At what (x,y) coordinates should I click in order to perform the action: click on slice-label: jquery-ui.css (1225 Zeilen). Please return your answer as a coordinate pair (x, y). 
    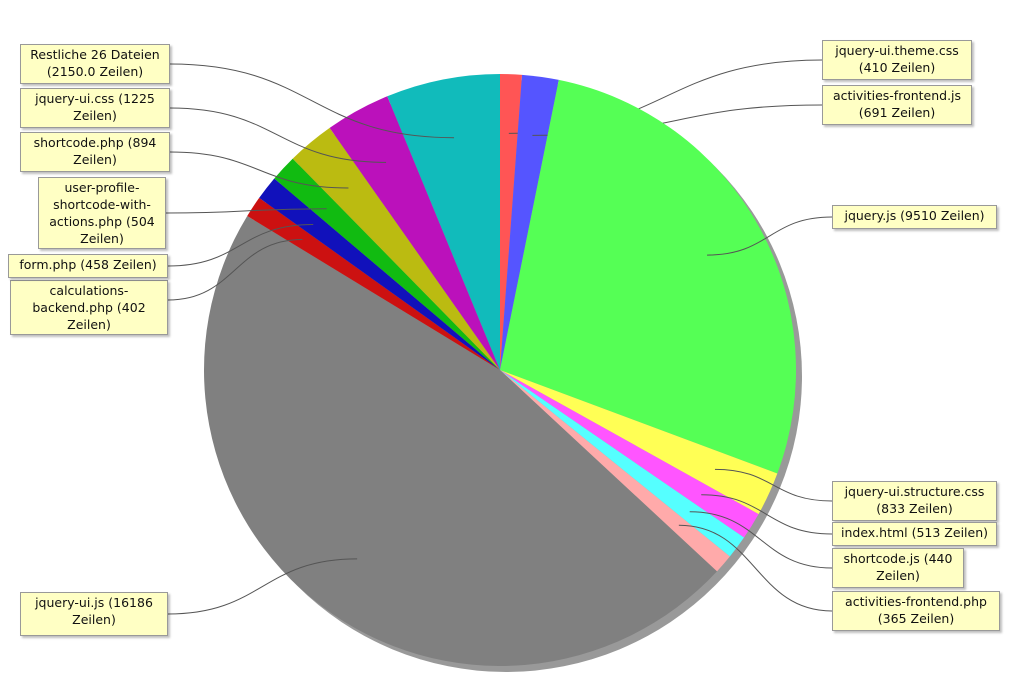
    Looking at the image, I should click on (95, 108).